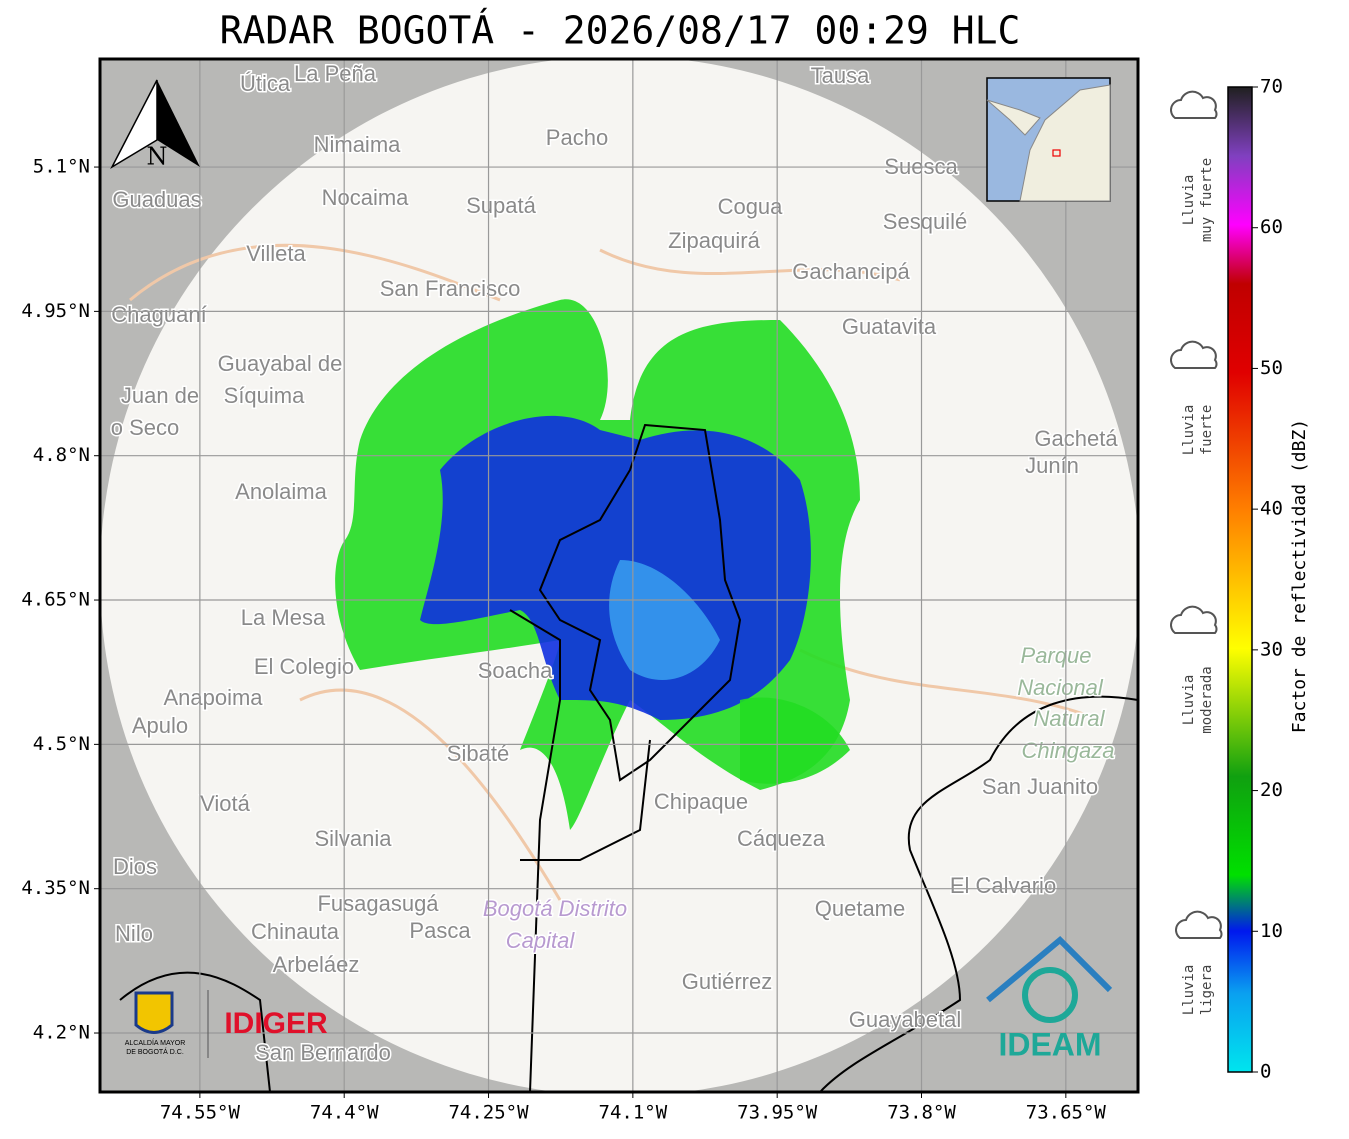 The width and height of the screenshot is (1349, 1139). What do you see at coordinates (155, 125) in the screenshot?
I see `north-arrow: N` at bounding box center [155, 125].